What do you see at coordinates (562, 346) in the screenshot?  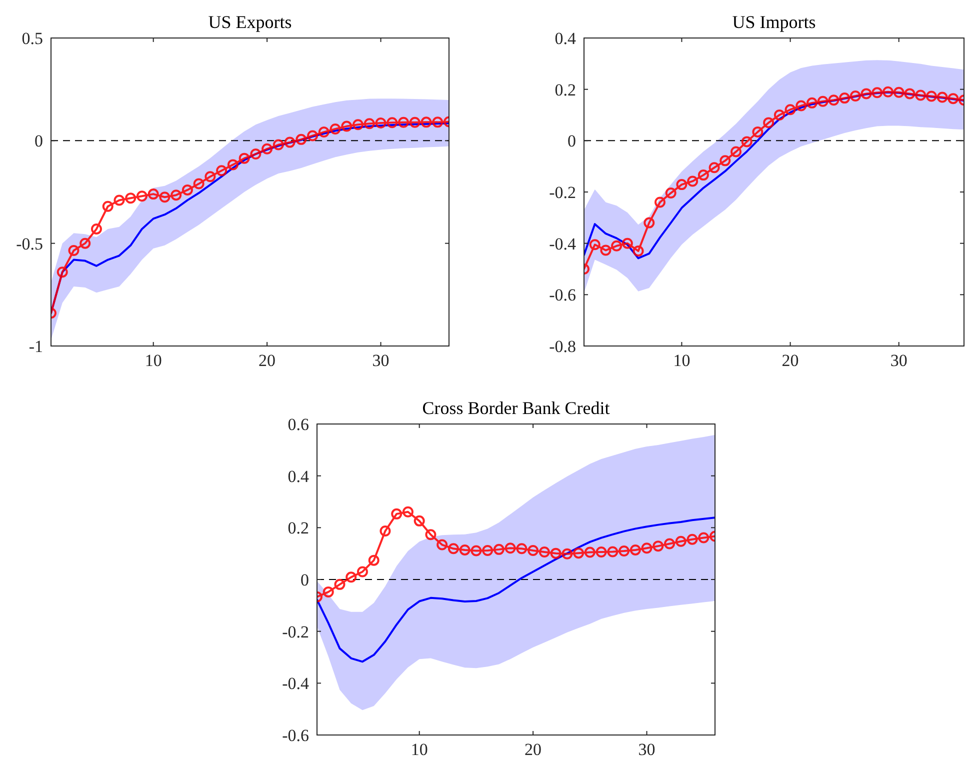 I see `y-tick-label: -0.8` at bounding box center [562, 346].